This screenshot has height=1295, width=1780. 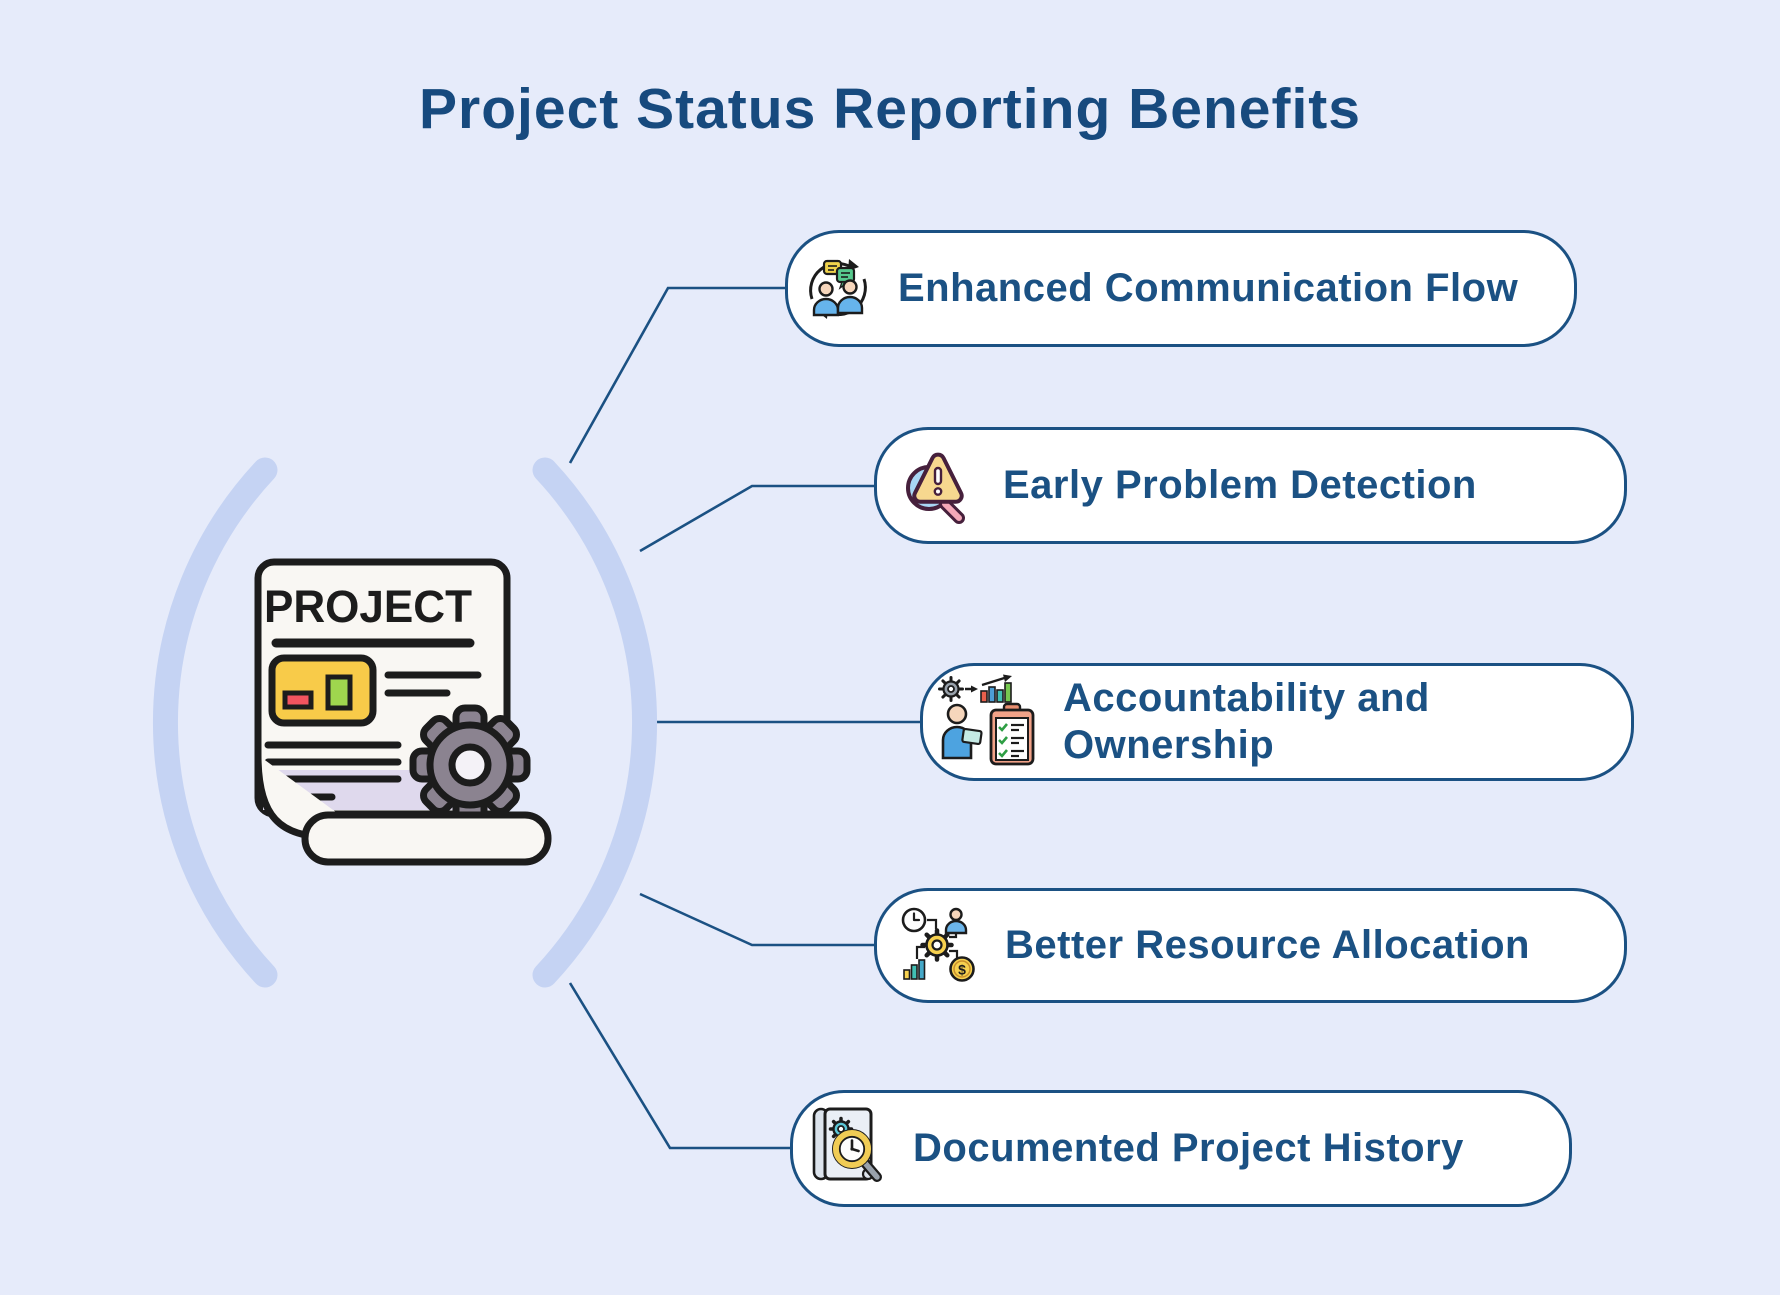 What do you see at coordinates (1240, 485) in the screenshot?
I see `benefit-label: Early Problem Detection` at bounding box center [1240, 485].